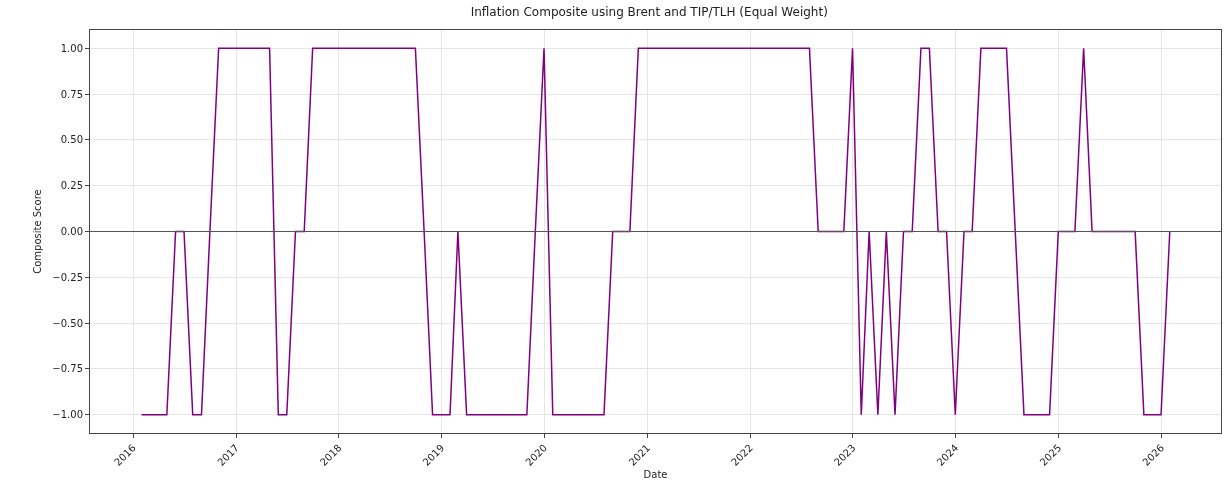 The image size is (1225, 497). I want to click on y-tick-label: 1.00, so click(71, 48).